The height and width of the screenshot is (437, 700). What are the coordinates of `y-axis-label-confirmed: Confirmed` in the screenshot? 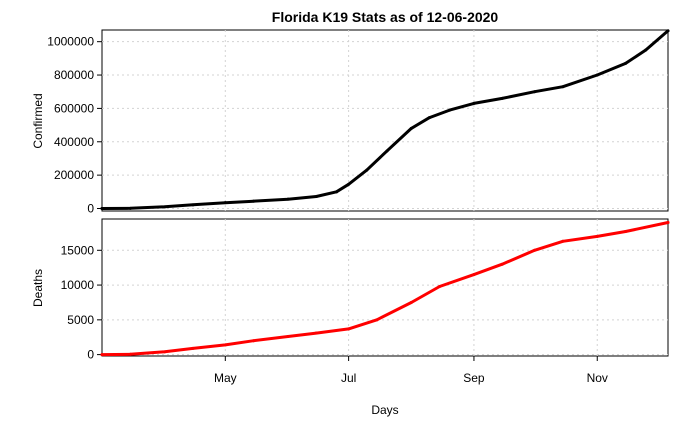 It's located at (38, 120).